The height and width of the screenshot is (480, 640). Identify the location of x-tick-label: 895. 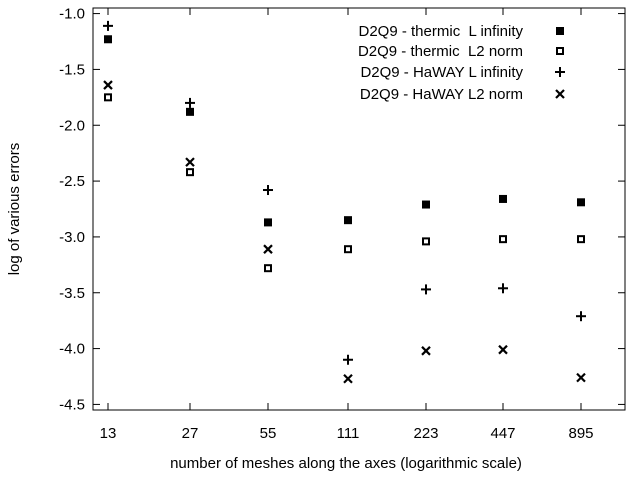
(580, 433).